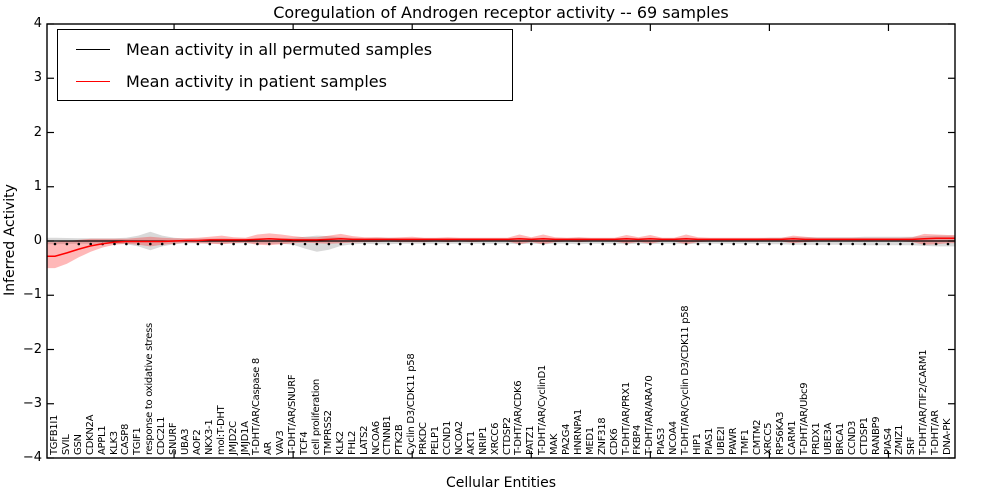 This screenshot has height=500, width=1000. I want to click on y-tick-label: 1, so click(37, 186).